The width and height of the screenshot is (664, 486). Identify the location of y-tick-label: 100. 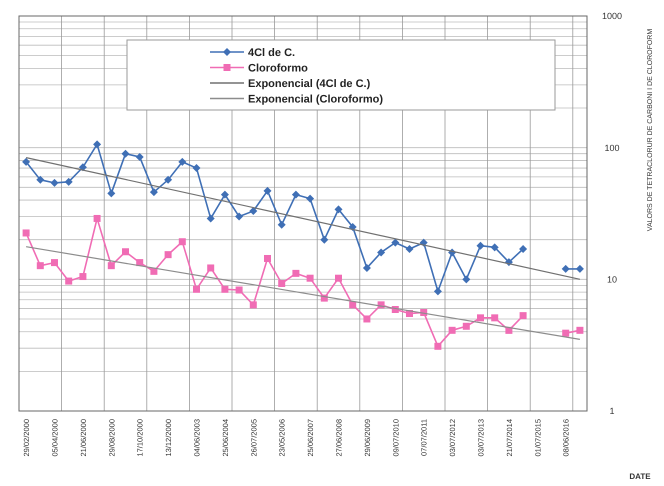
(612, 147).